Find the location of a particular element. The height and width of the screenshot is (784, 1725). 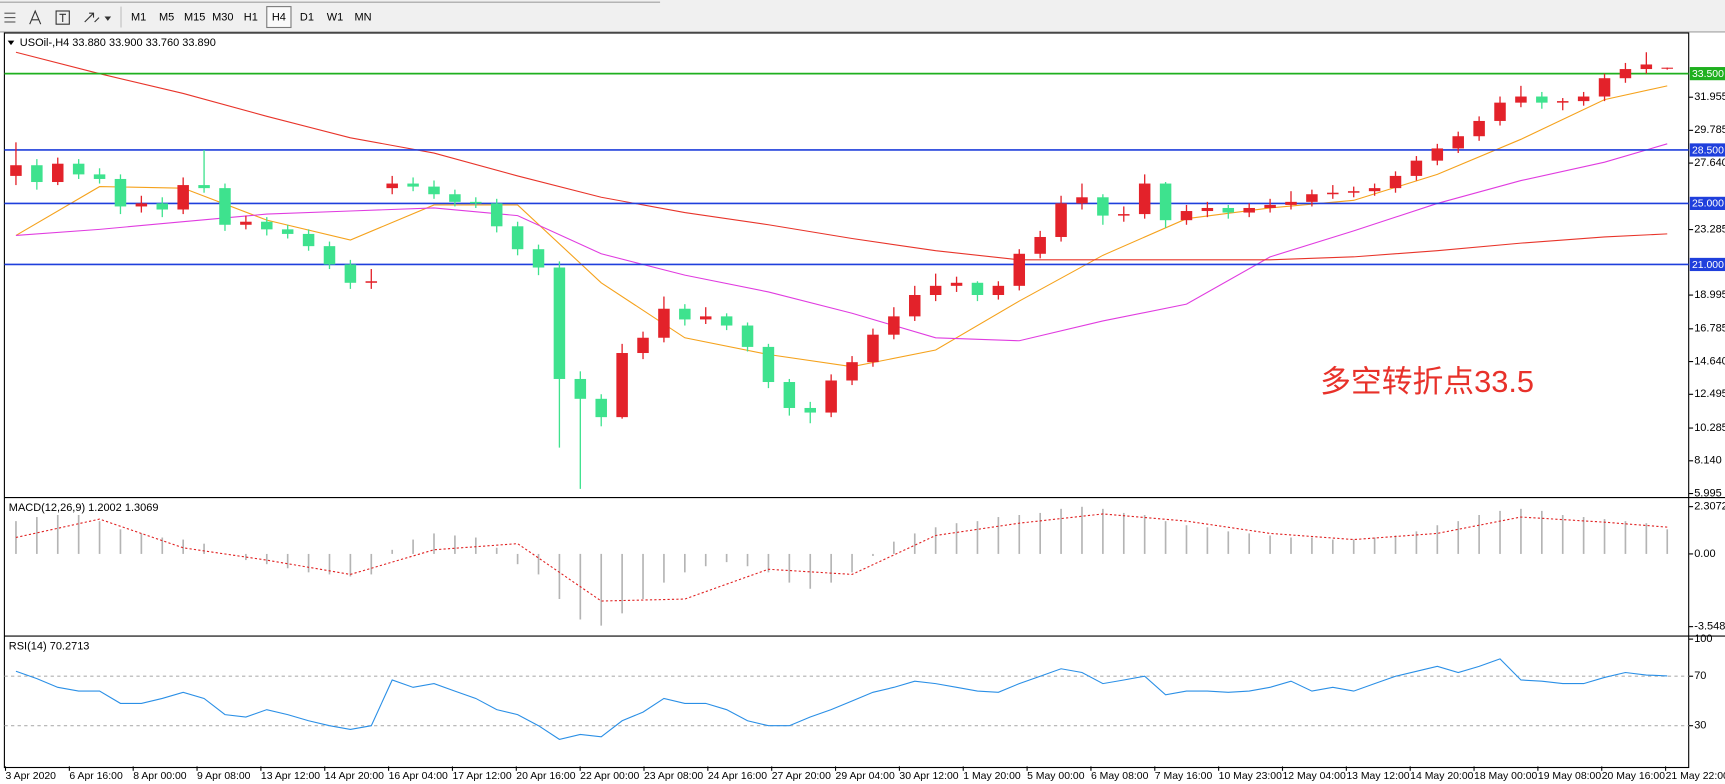

x-tick-label: 13 May 12:00 is located at coordinates (1377, 776).